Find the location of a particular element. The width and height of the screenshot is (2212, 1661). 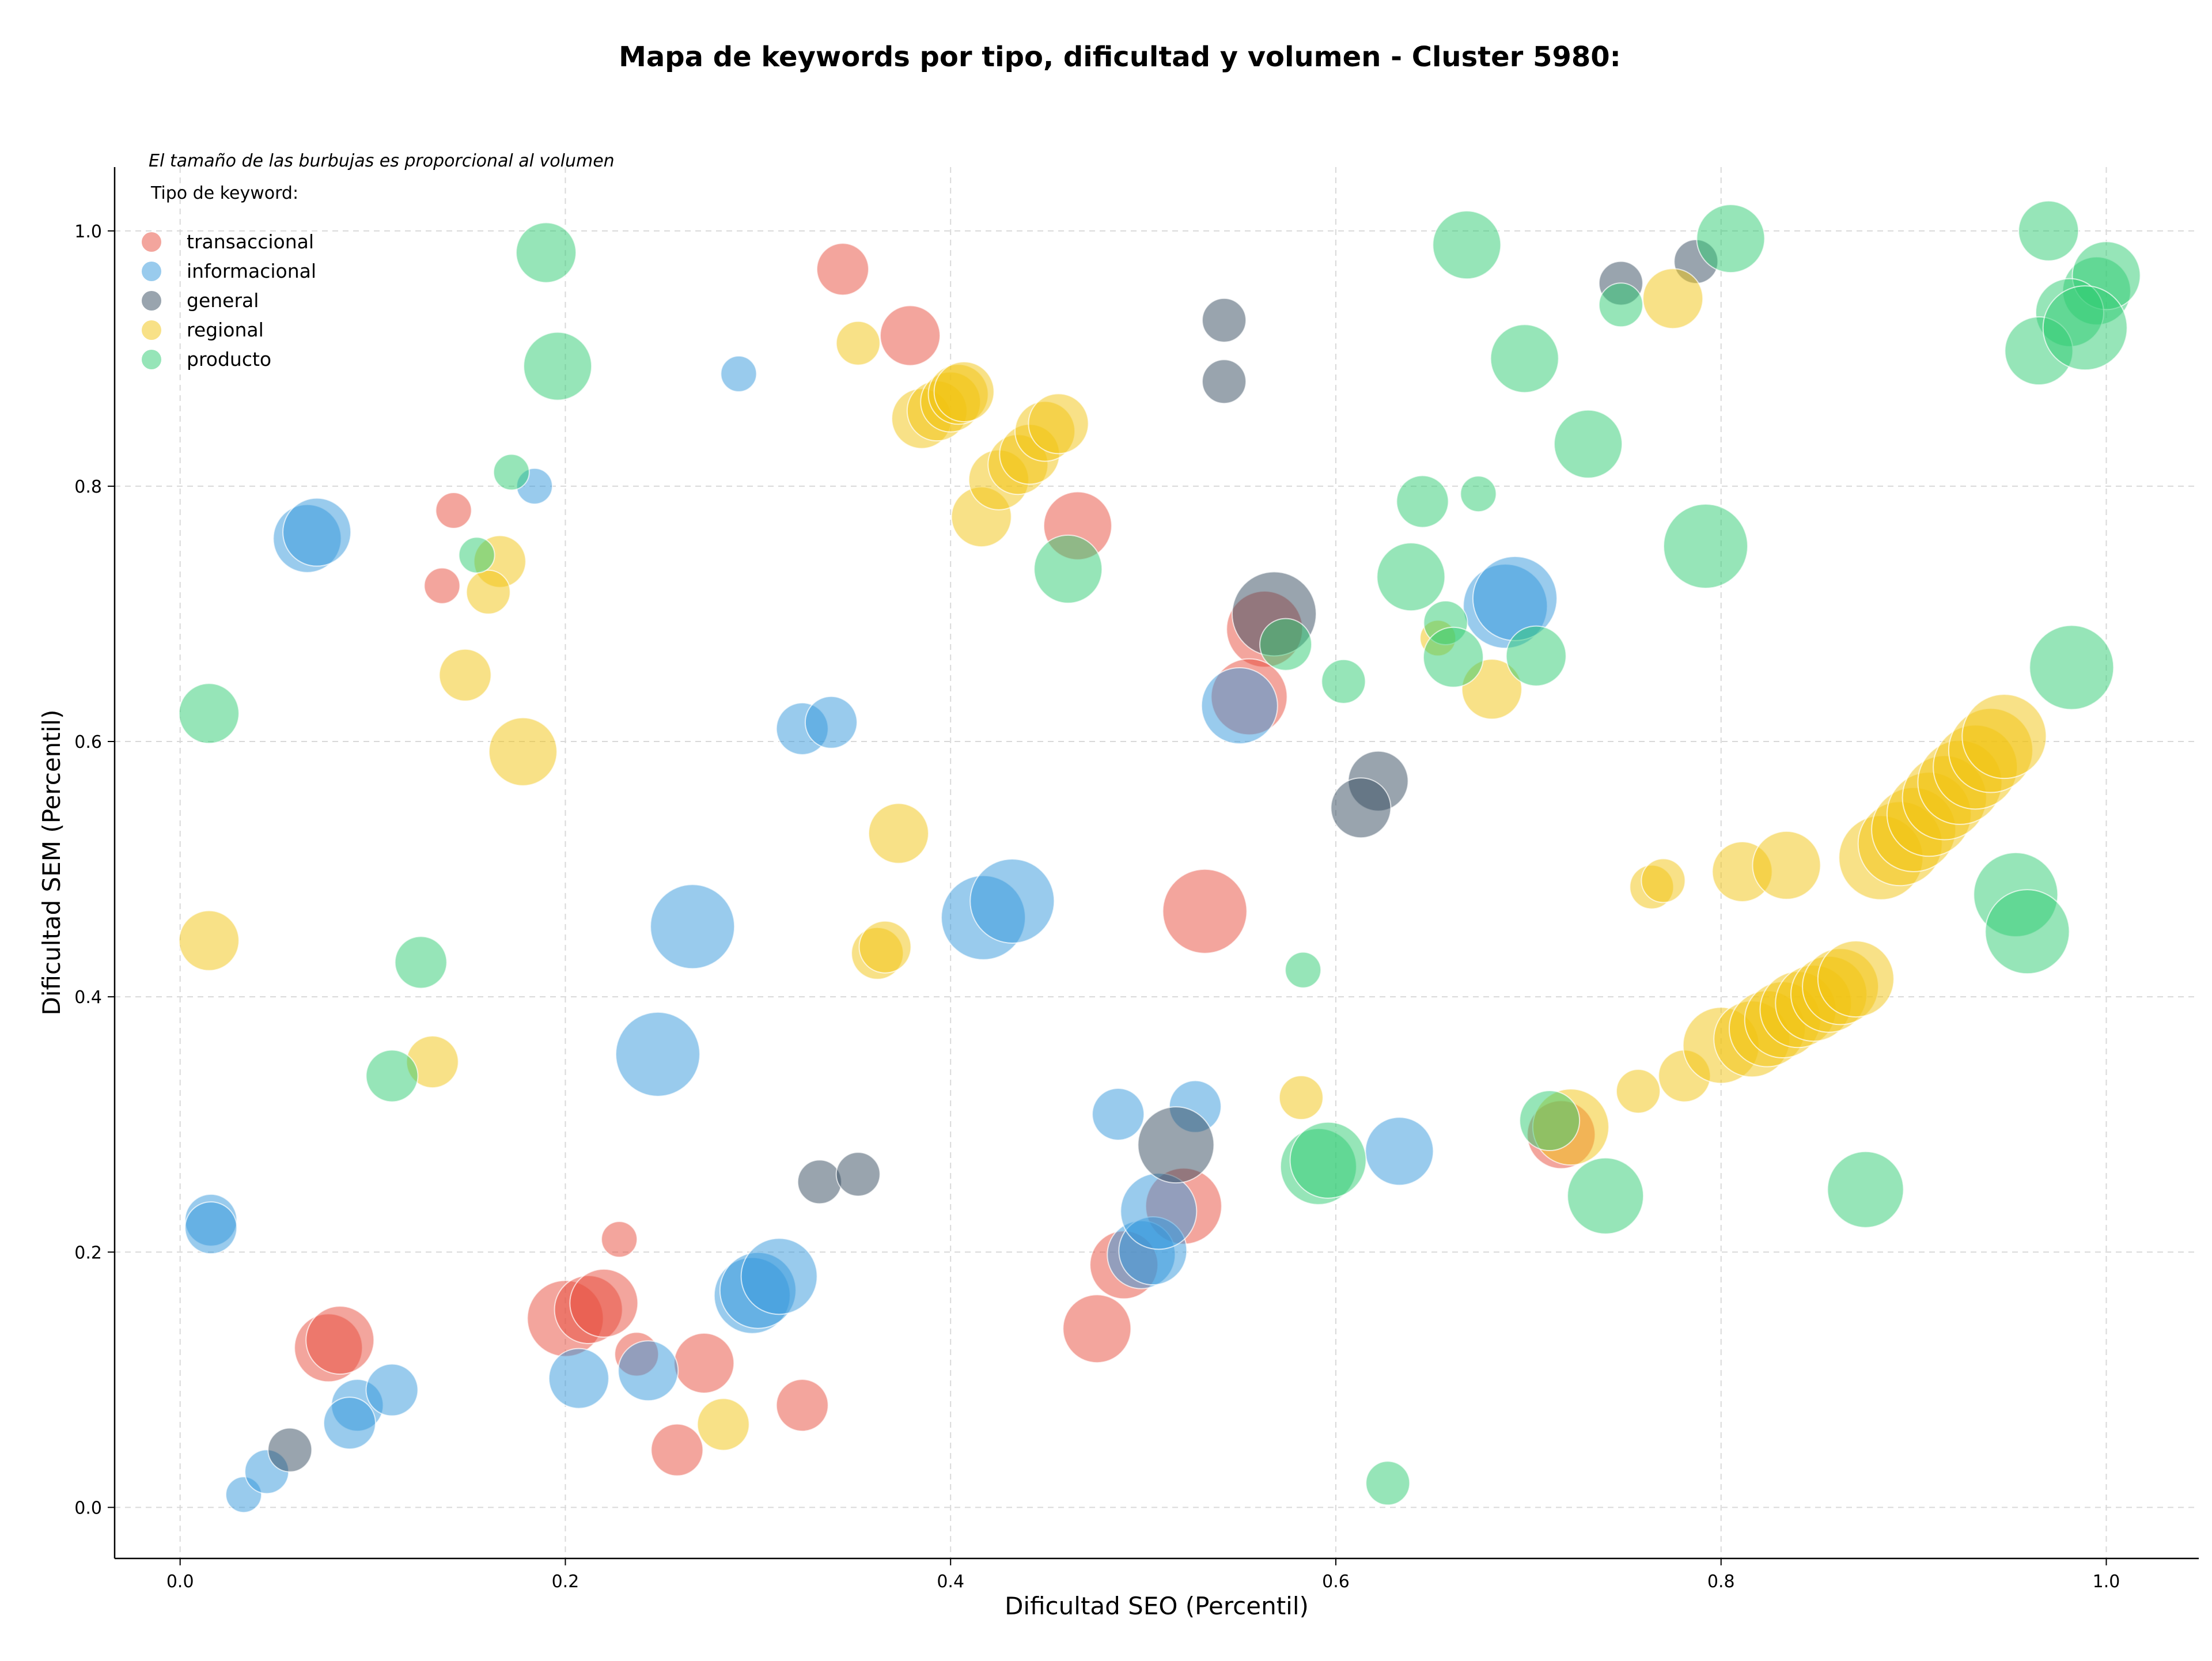

legend-title: Tipo de keyword: is located at coordinates (224, 193).